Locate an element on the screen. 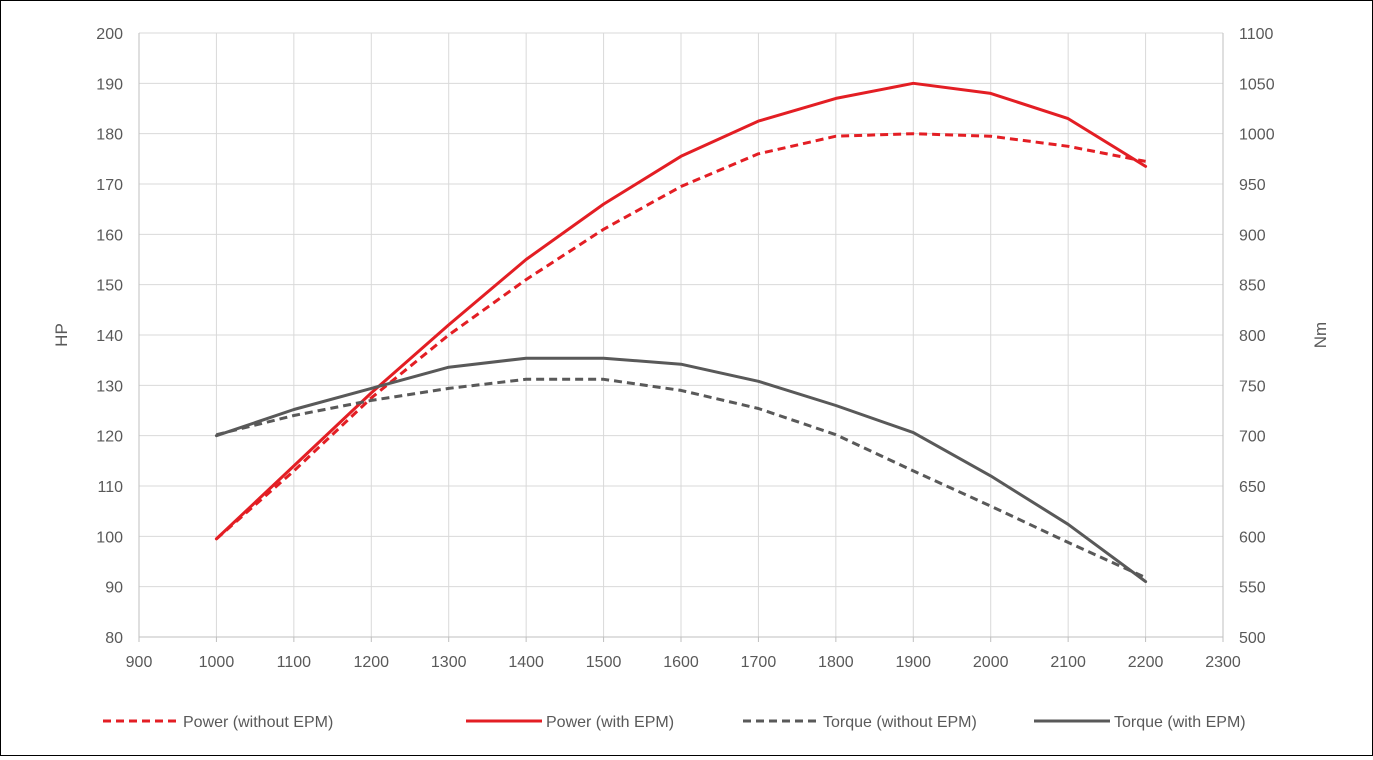 This screenshot has height=760, width=1373. y-left-tick-label: 180 is located at coordinates (109, 135).